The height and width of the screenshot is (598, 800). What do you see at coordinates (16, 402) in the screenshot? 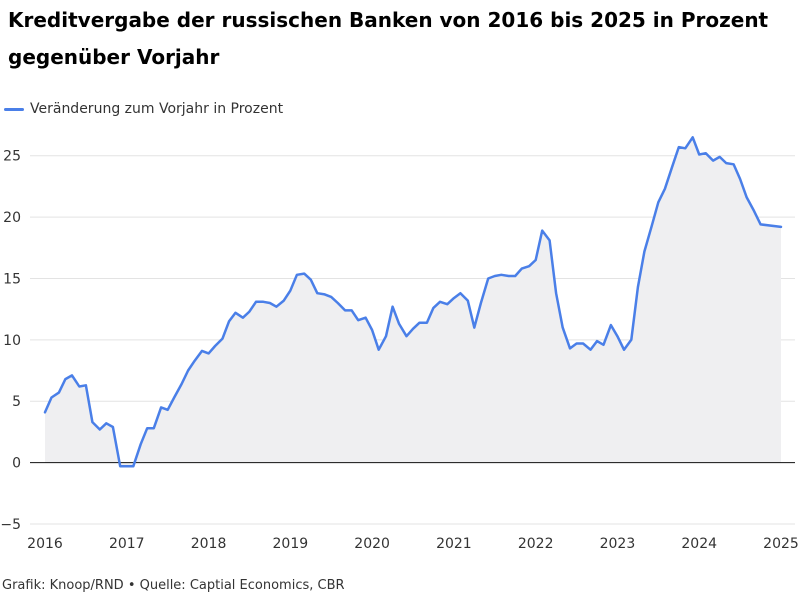
I see `y-tick-label: 5` at bounding box center [16, 402].